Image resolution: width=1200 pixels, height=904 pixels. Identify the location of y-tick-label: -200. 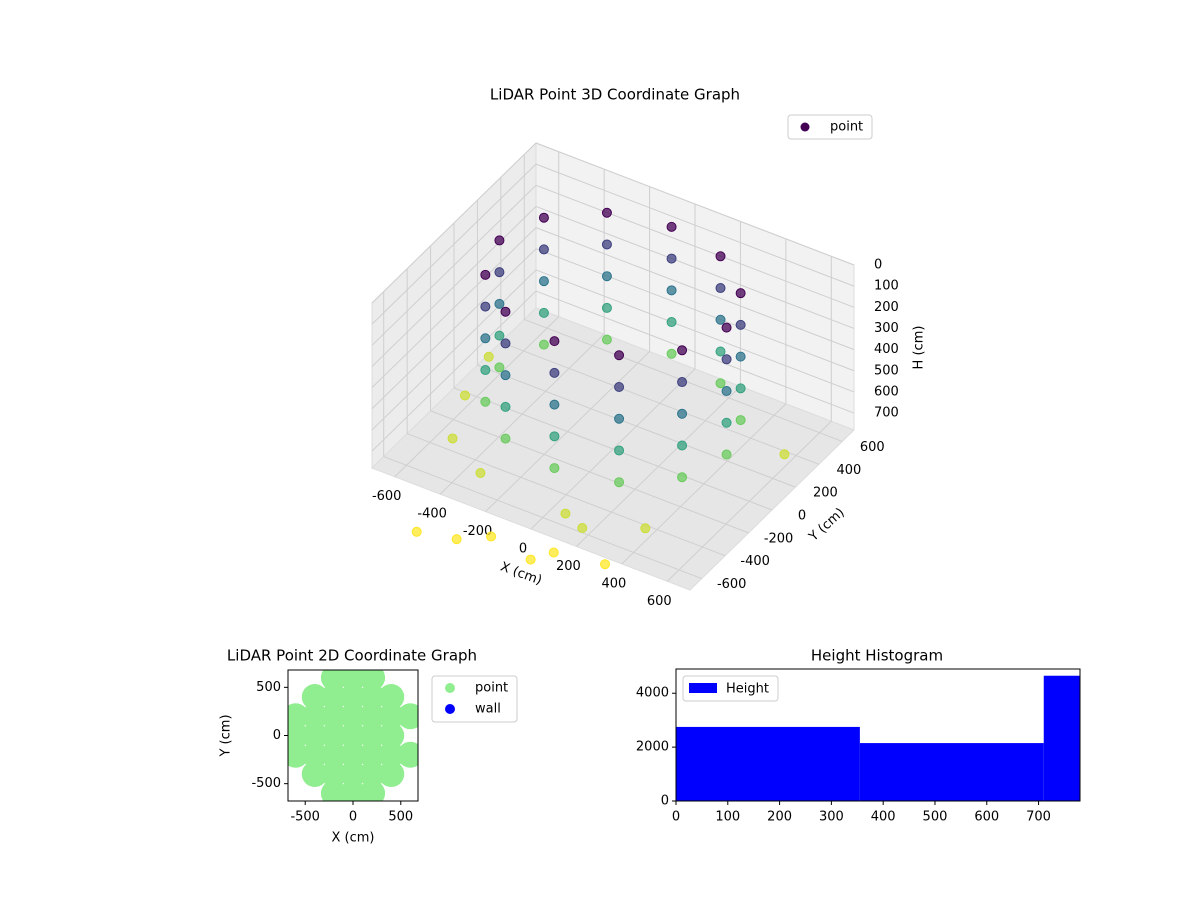
(779, 538).